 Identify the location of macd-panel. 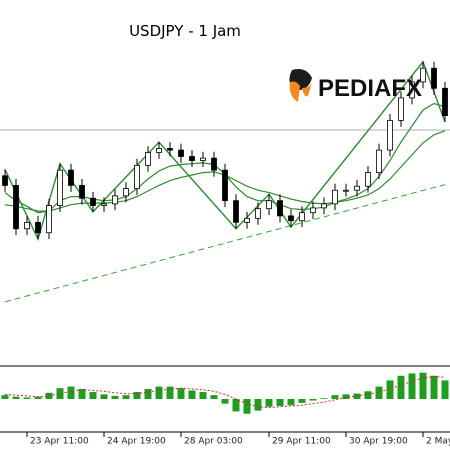
(225, 393).